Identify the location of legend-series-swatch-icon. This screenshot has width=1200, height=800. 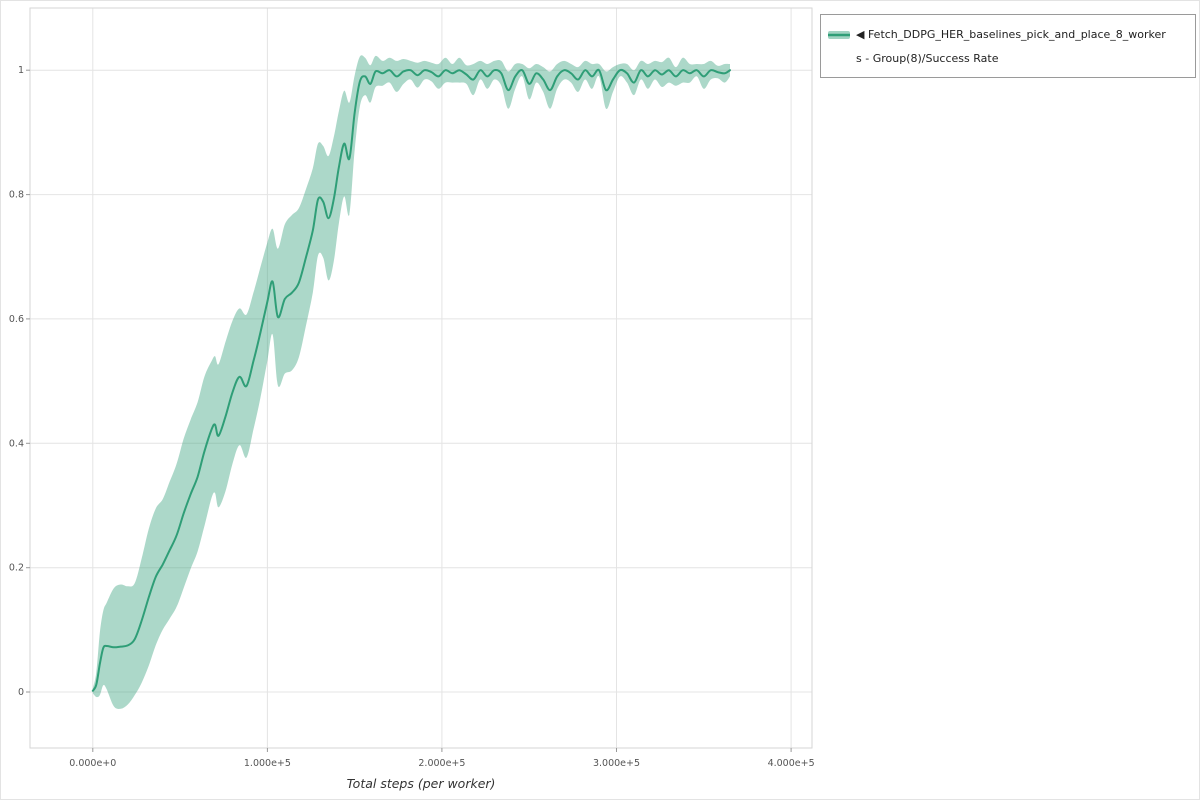
(839, 35).